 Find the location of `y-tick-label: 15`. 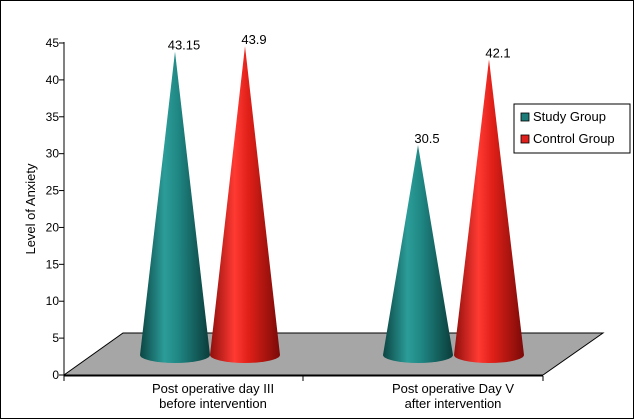

y-tick-label: 15 is located at coordinates (53, 264).